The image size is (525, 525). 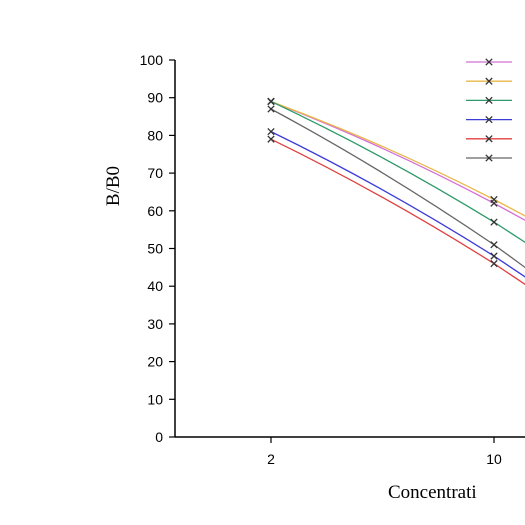 I want to click on y-ticks: 0 10 20 30 40 50 60 70 80 90 100, so click(x=157, y=248).